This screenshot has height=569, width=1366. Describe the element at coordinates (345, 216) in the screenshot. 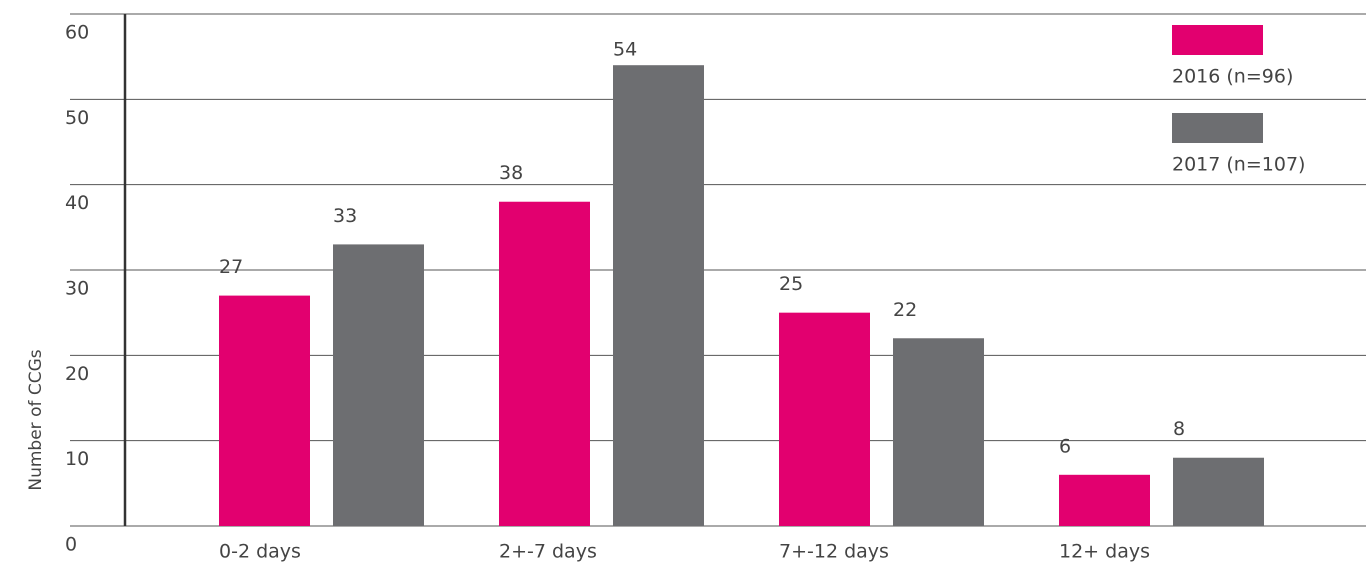

I see `value-label: 33` at that location.